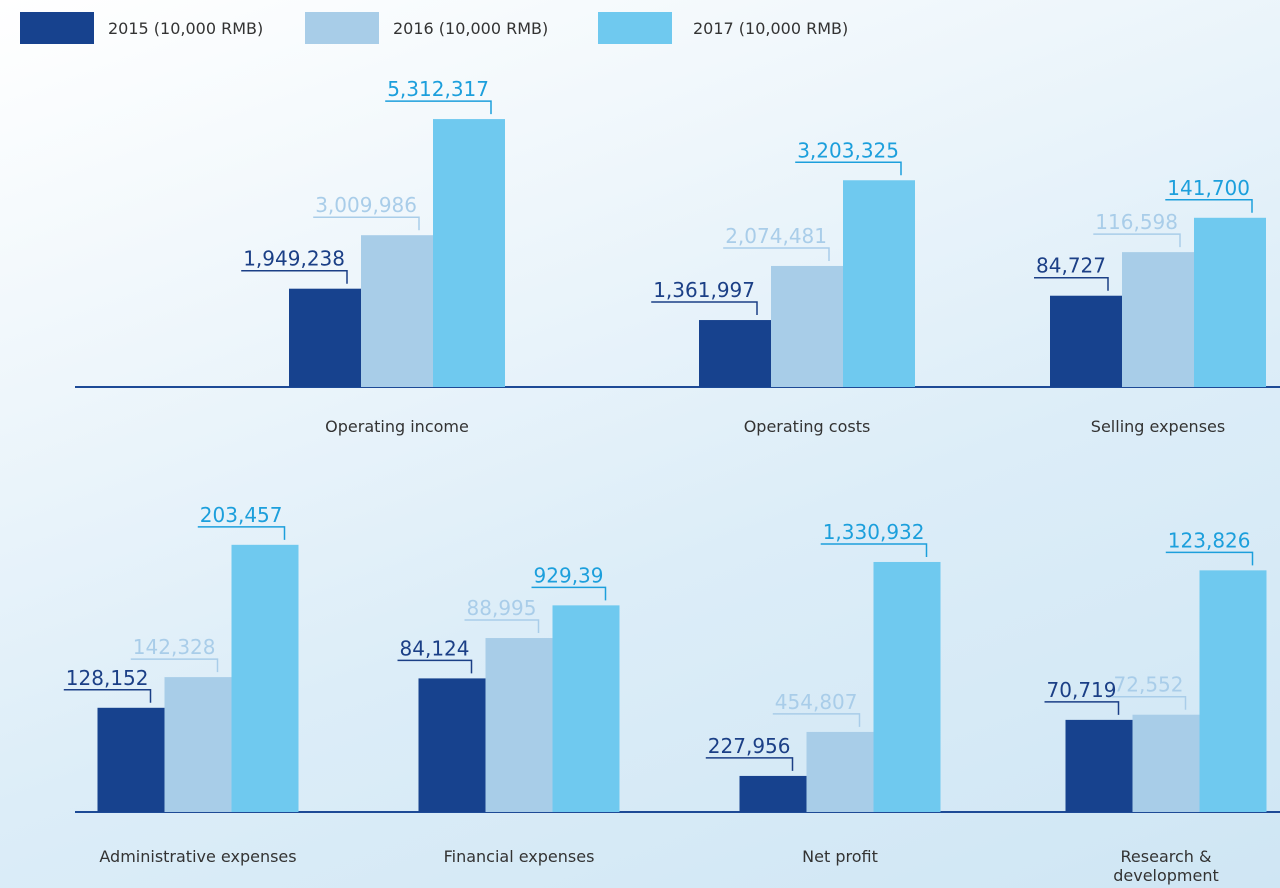  Describe the element at coordinates (435, 648) in the screenshot. I see `value-label: 84,124` at that location.